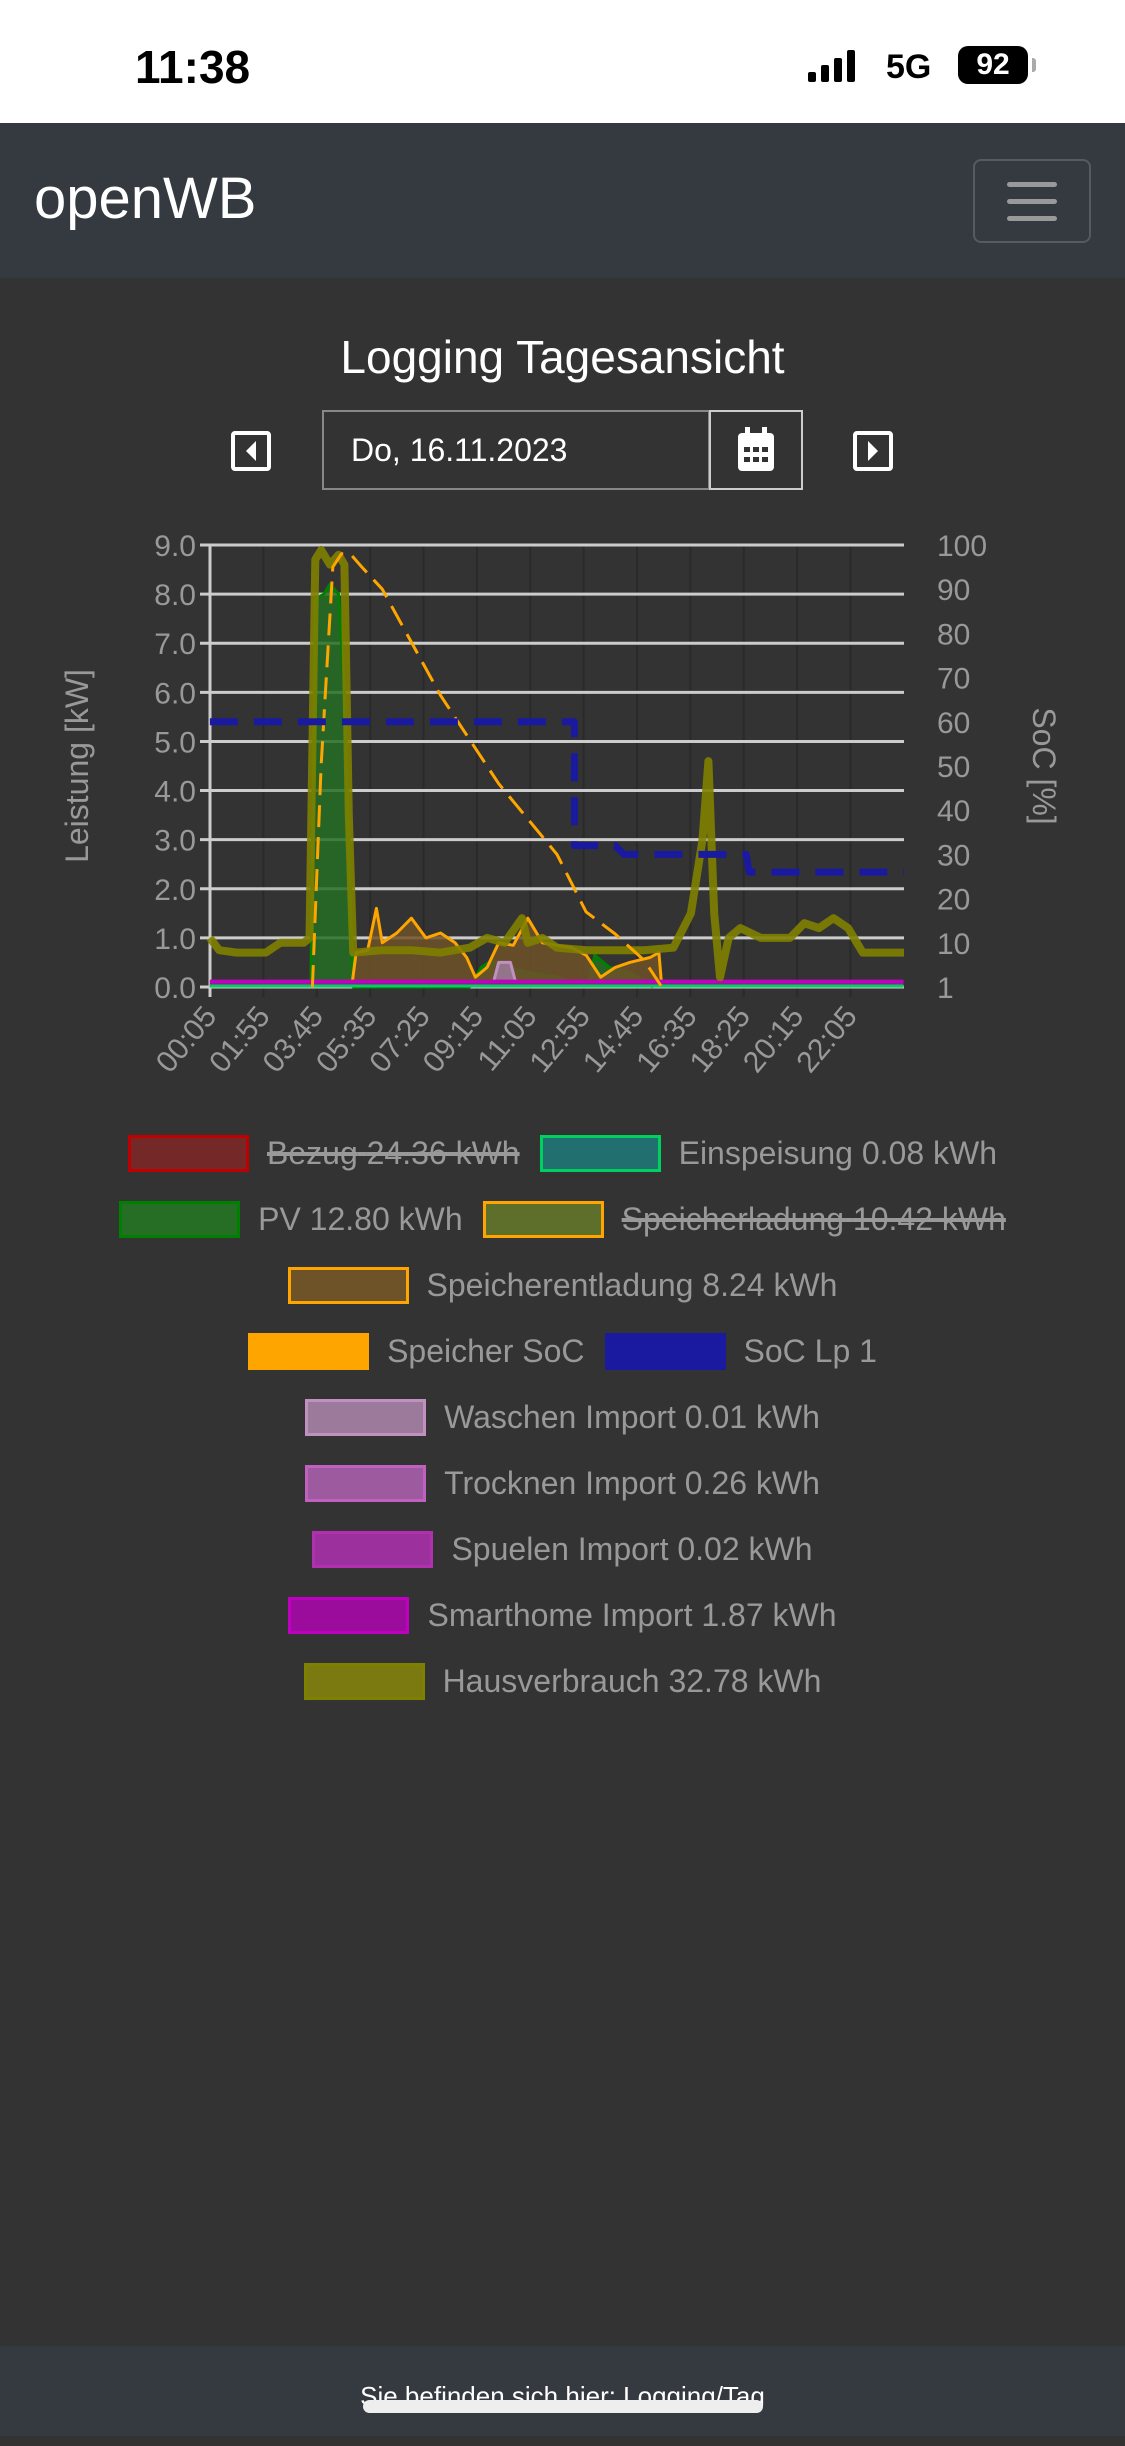 Image resolution: width=1125 pixels, height=2446 pixels. I want to click on page-title: Logging Tagesansicht, so click(562, 357).